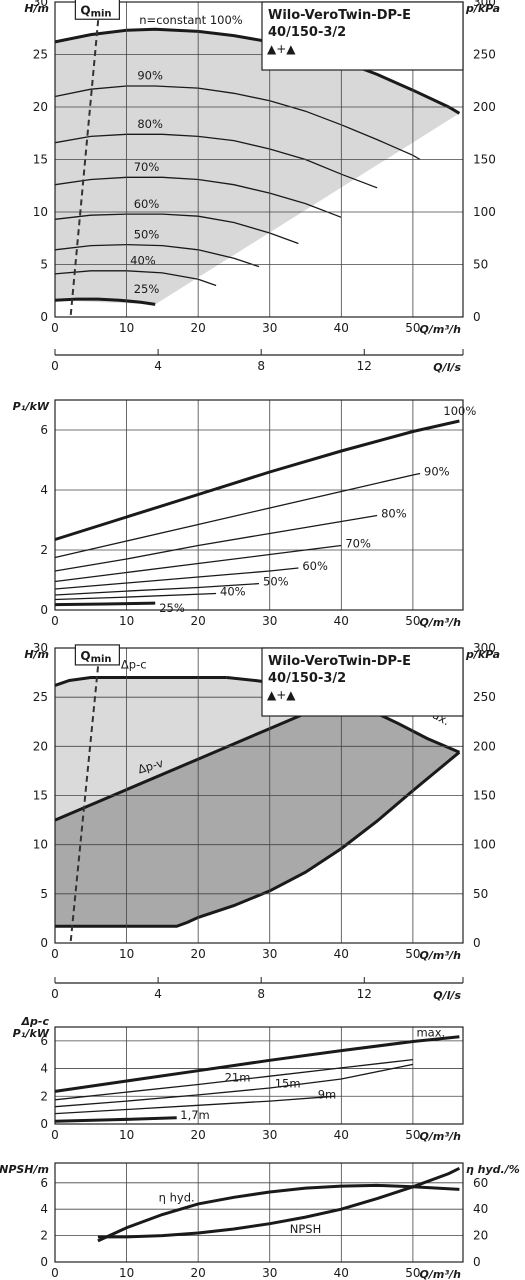 The width and height of the screenshot is (525, 1280). I want to click on curve-label: 70%, so click(147, 167).